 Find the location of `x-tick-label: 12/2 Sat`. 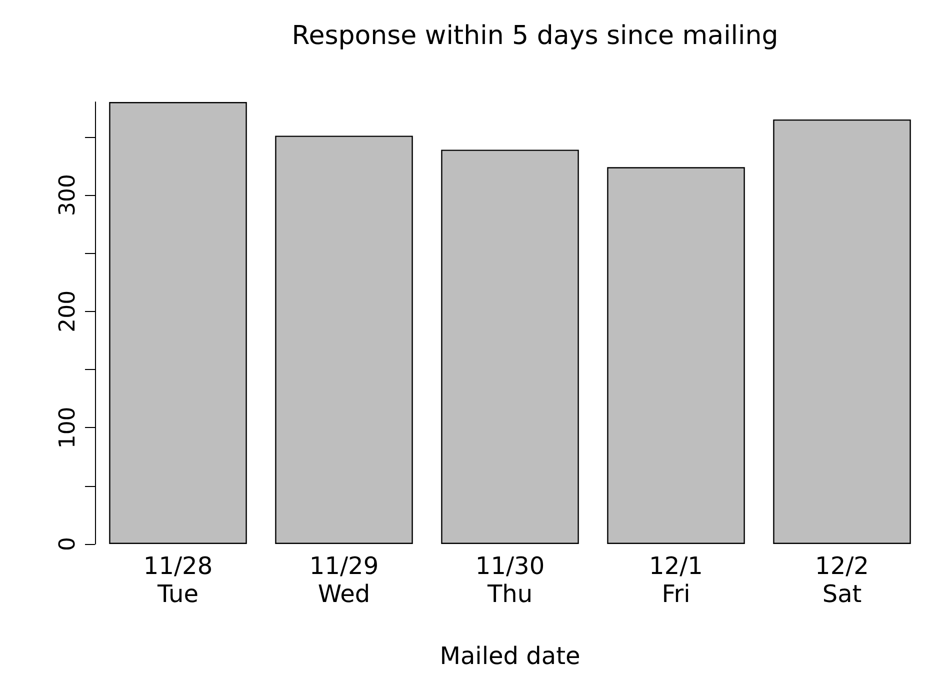

x-tick-label: 12/2 Sat is located at coordinates (842, 580).